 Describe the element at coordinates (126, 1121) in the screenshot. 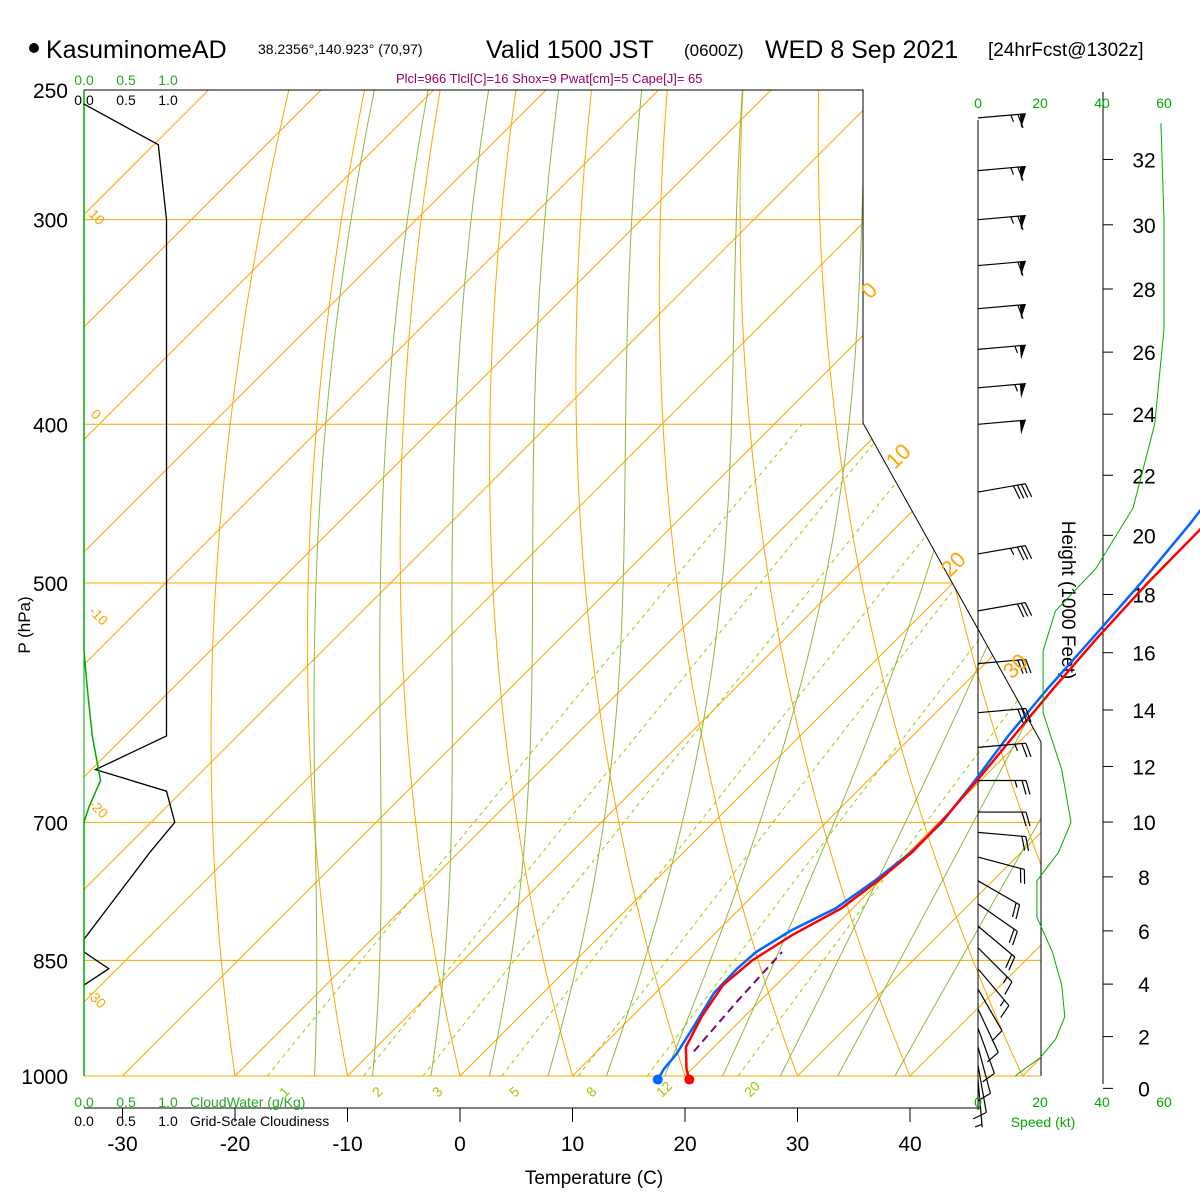

I see `cloudiness-bottom-tick: 0.5` at that location.